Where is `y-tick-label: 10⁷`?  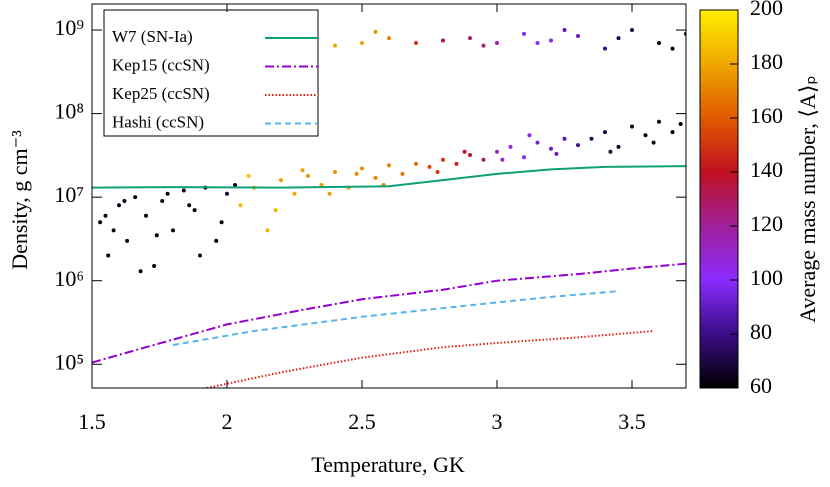
y-tick-label: 10⁷ is located at coordinates (69, 194).